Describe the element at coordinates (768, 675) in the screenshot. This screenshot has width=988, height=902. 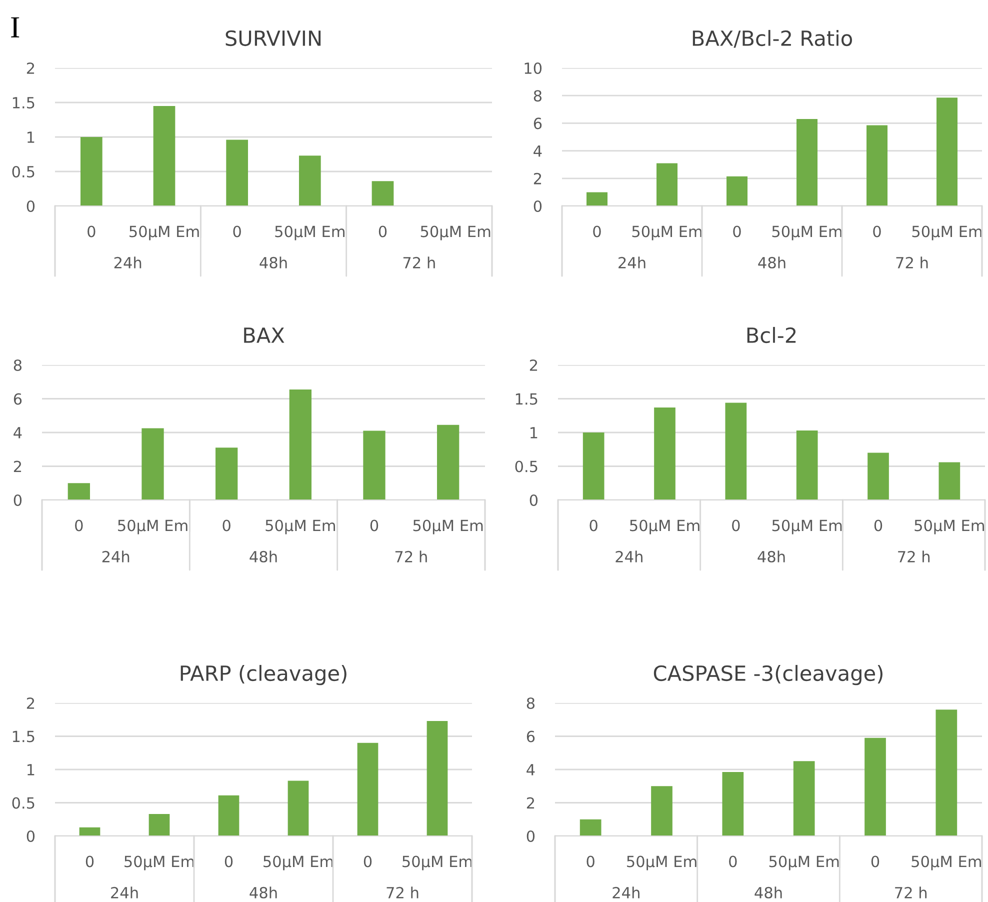
I see `chart-title: CASPASE -3(cleavage)` at that location.